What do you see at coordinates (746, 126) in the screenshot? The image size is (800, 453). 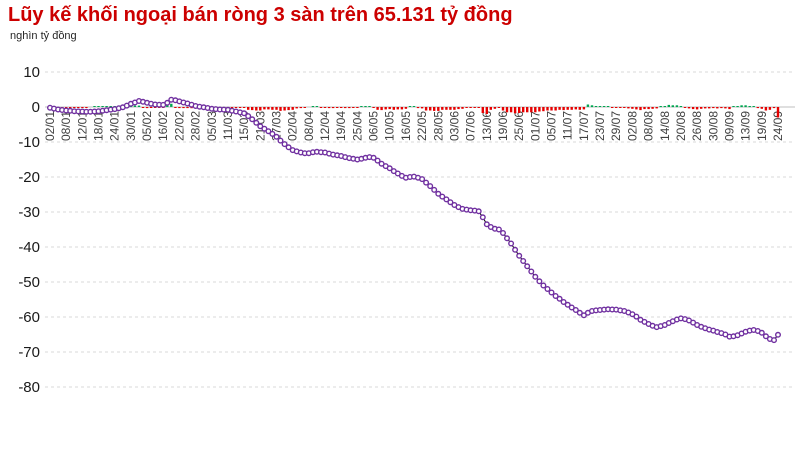 I see `x-tick-label: 13/09` at bounding box center [746, 126].